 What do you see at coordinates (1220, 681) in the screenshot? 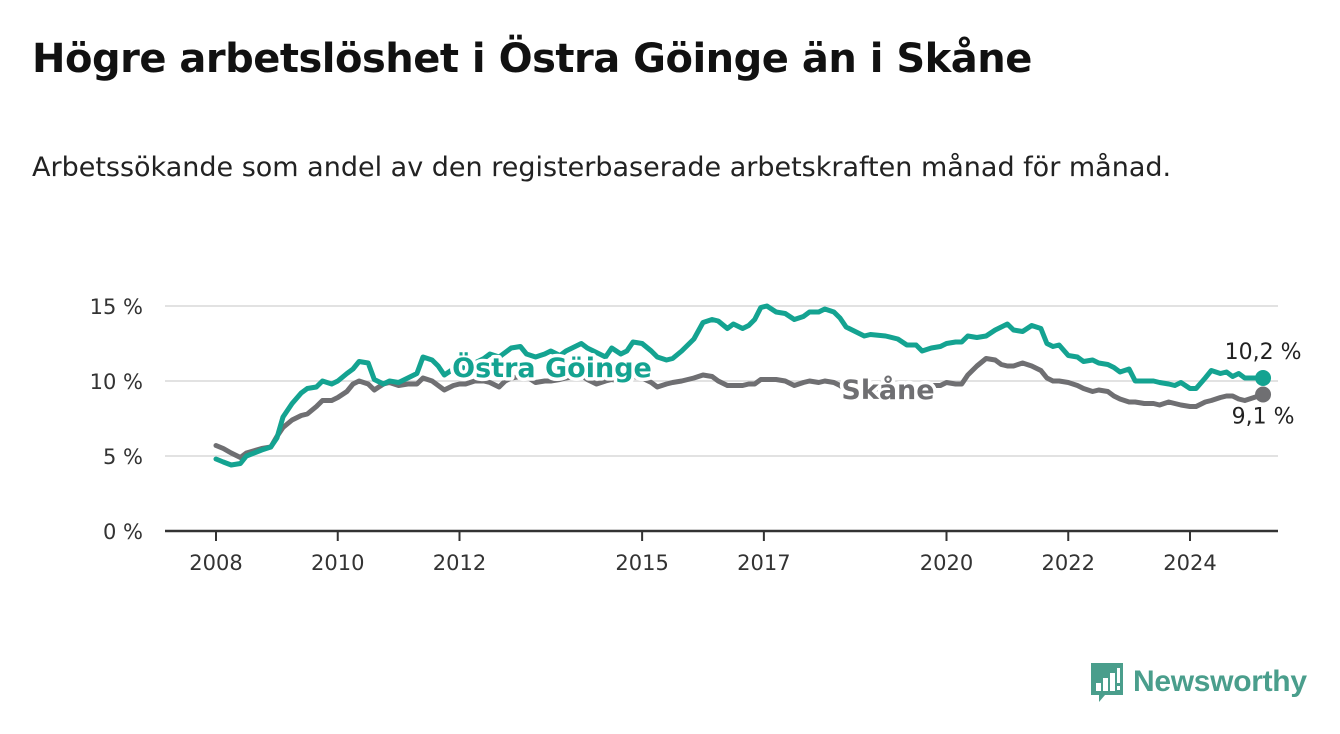
I see `brand-name: Newsworthy` at bounding box center [1220, 681].